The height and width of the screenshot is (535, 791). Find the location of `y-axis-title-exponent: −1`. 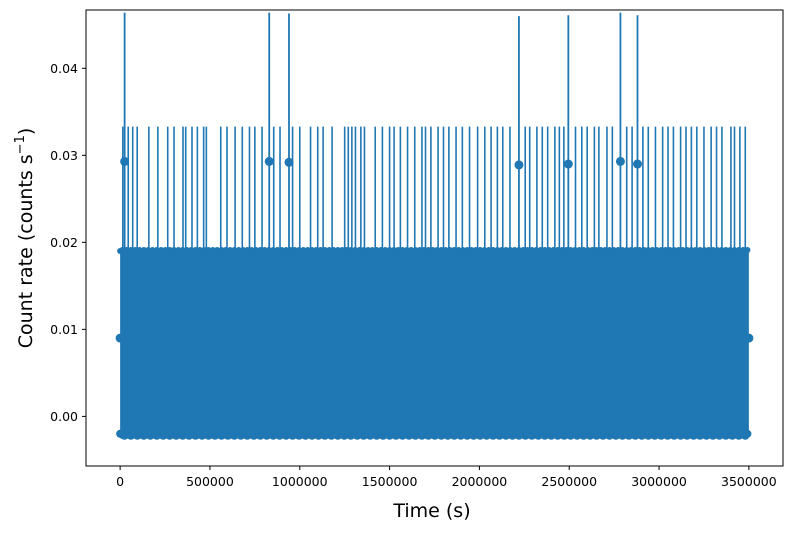

y-axis-title-exponent: −1 is located at coordinates (20, 144).